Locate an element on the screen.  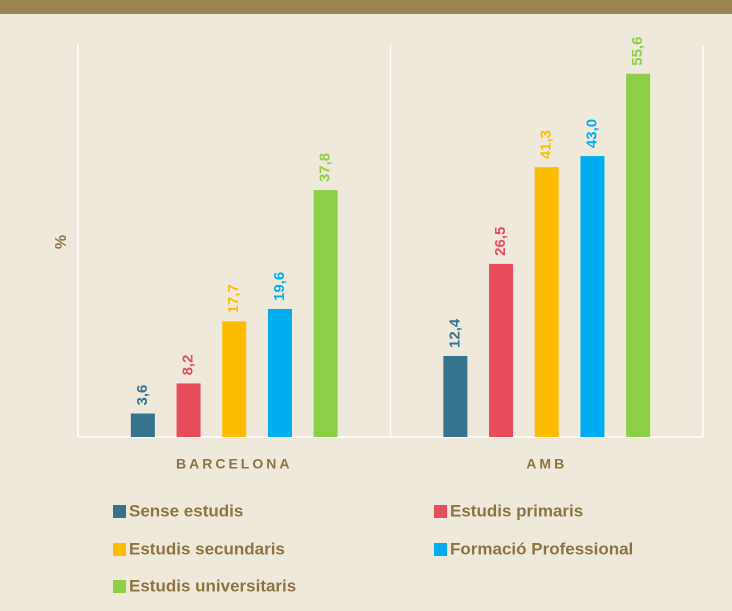
header-bar is located at coordinates (366, 7).